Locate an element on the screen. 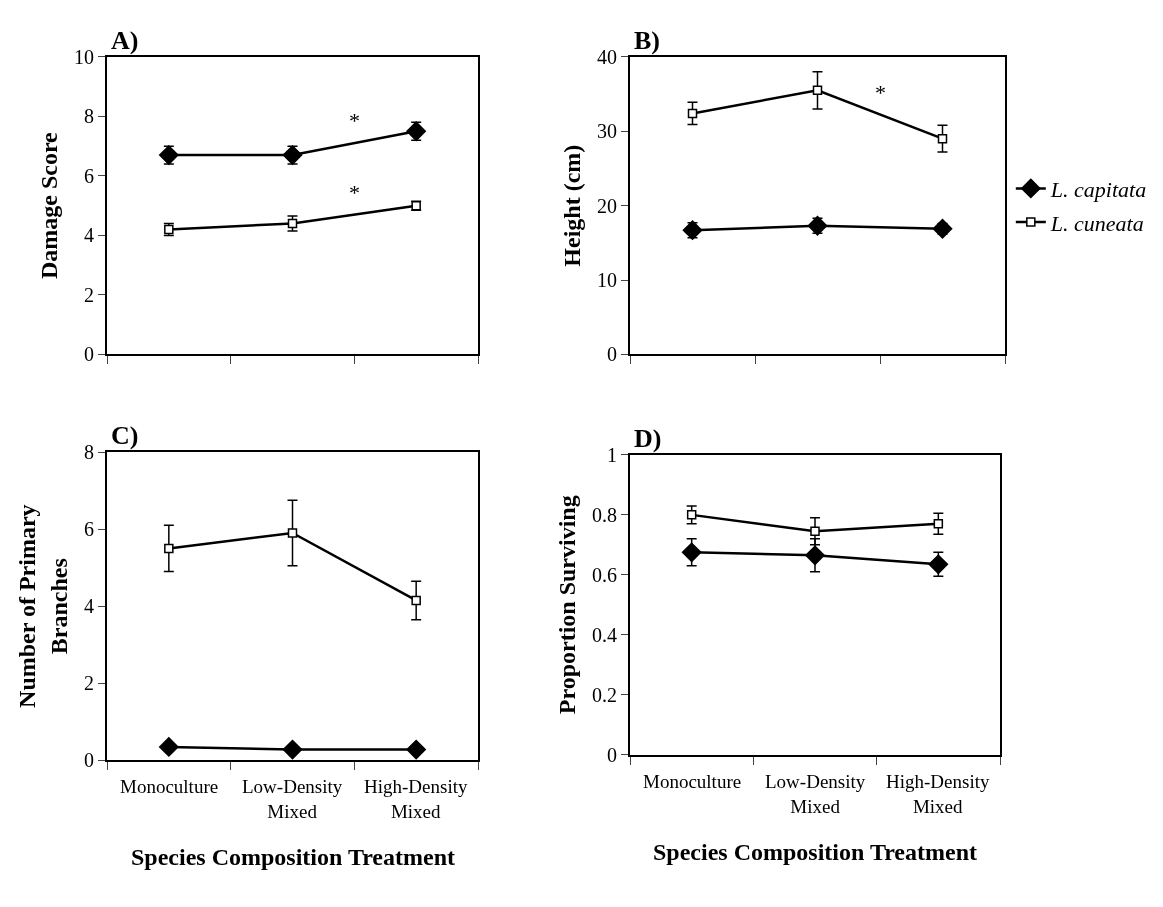 This screenshot has width=1163, height=907. chart-title: B) is located at coordinates (647, 40).